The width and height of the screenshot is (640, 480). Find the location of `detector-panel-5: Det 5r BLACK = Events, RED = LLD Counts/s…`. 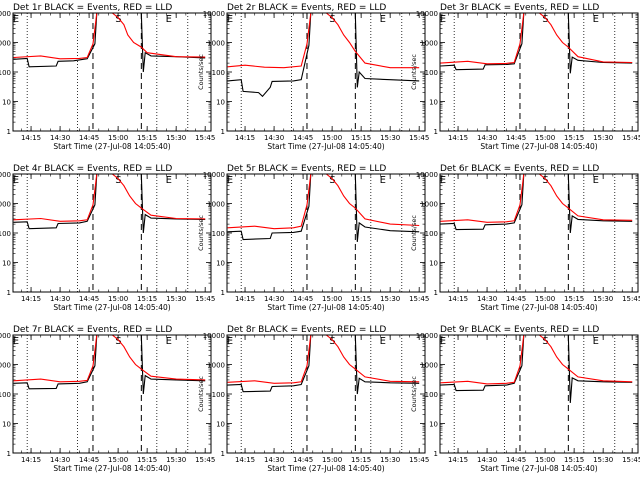

detector-panel-5: Det 5r BLACK = Events, RED = LLD Counts/s… is located at coordinates (313, 238).